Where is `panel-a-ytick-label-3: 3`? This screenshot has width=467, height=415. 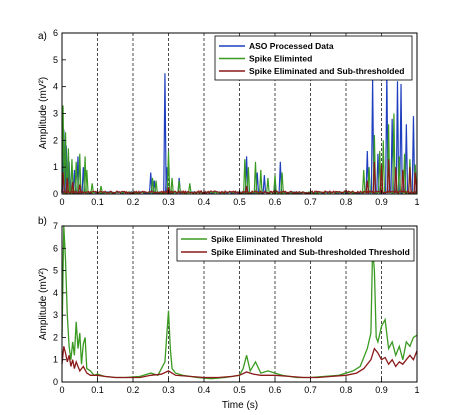 panel-a-ytick-label-3: 3 is located at coordinates (55, 114).